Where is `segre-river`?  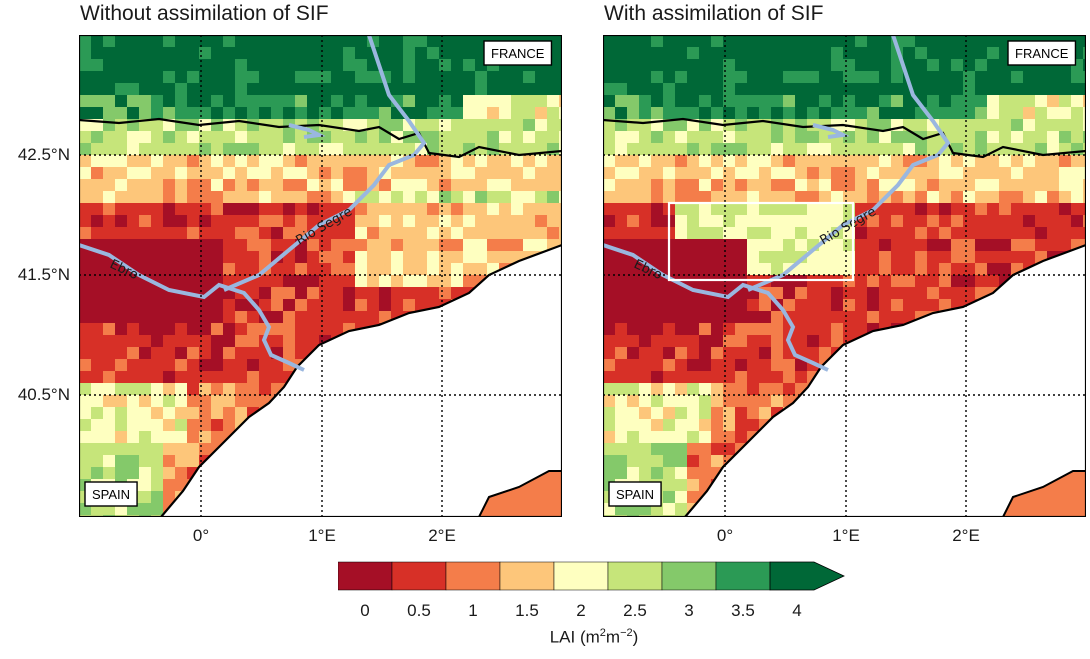
segre-river is located at coordinates (849, 163).